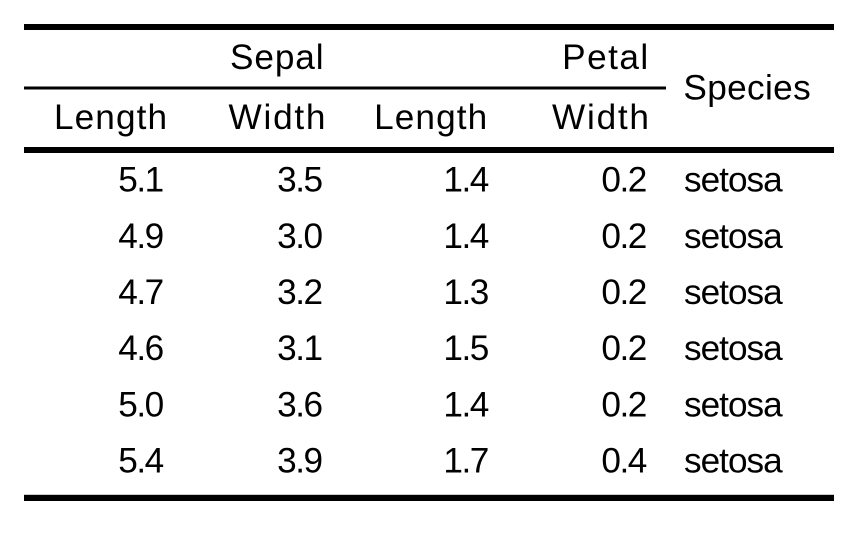 This screenshot has height=533, width=864. I want to click on svg-text: 3.0, so click(299, 236).